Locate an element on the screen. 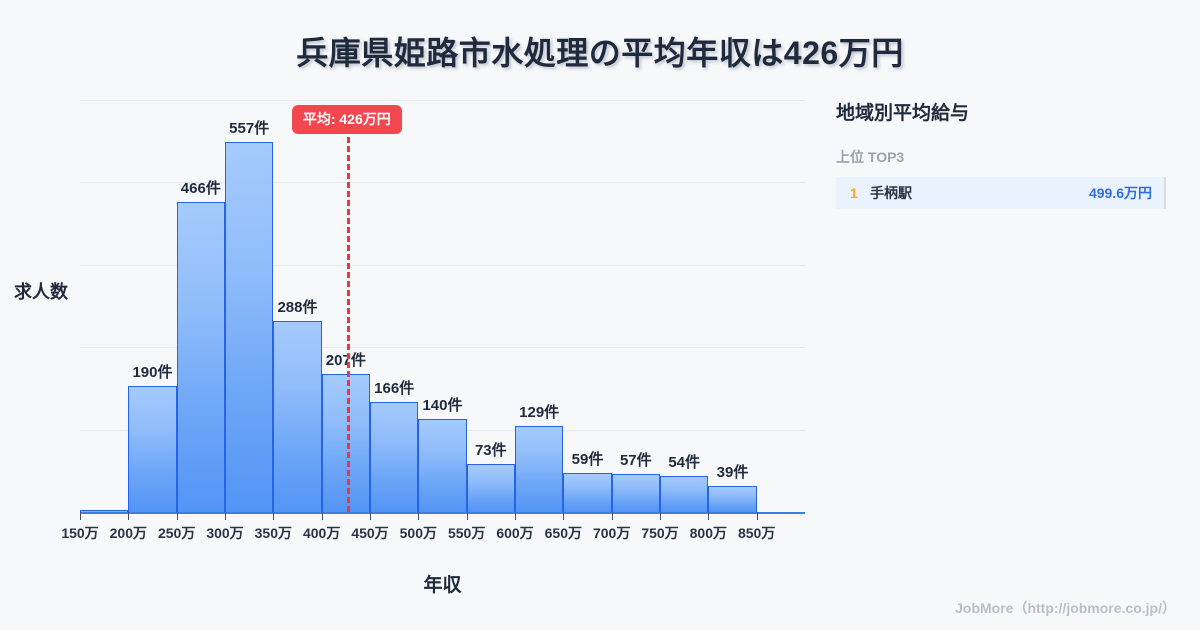  x-axis-label: 650万 is located at coordinates (563, 533).